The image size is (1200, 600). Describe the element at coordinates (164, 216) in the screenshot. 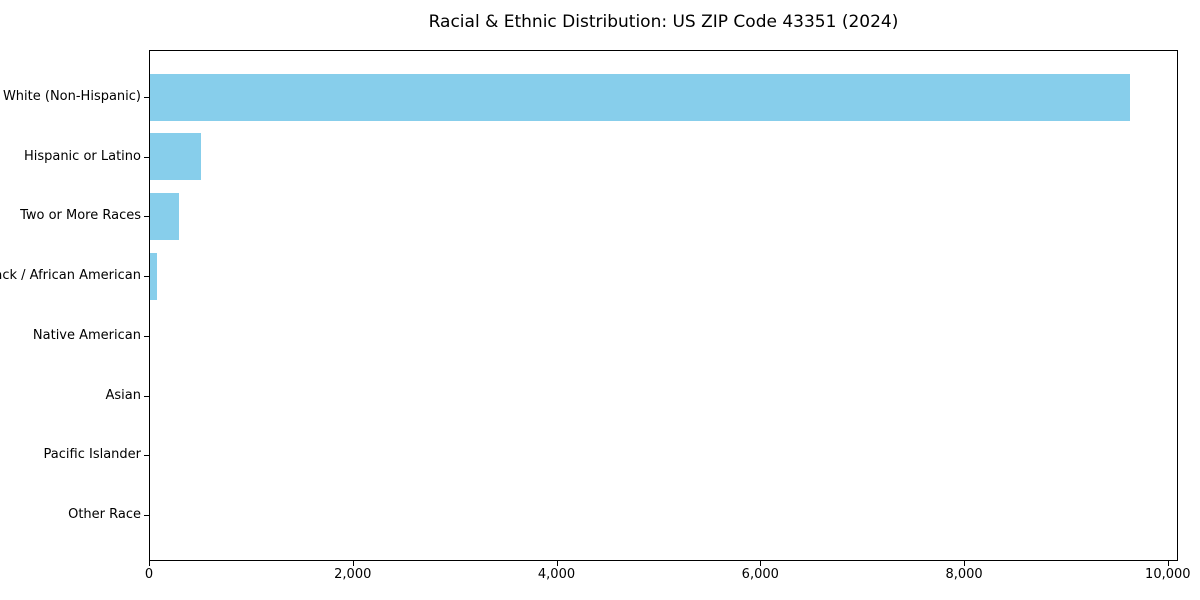

I see `bar-two-or-more-races` at that location.